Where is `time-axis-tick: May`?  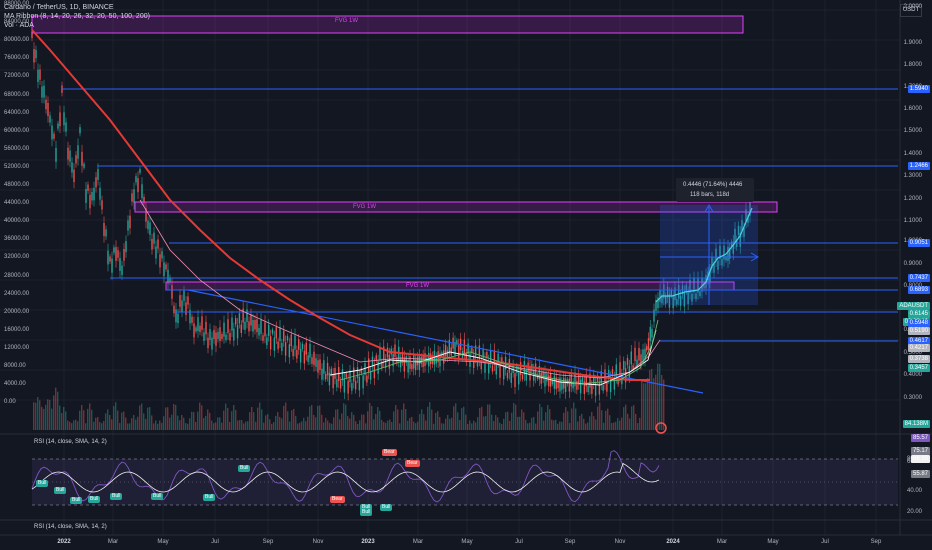
time-axis-tick: May is located at coordinates (773, 542).